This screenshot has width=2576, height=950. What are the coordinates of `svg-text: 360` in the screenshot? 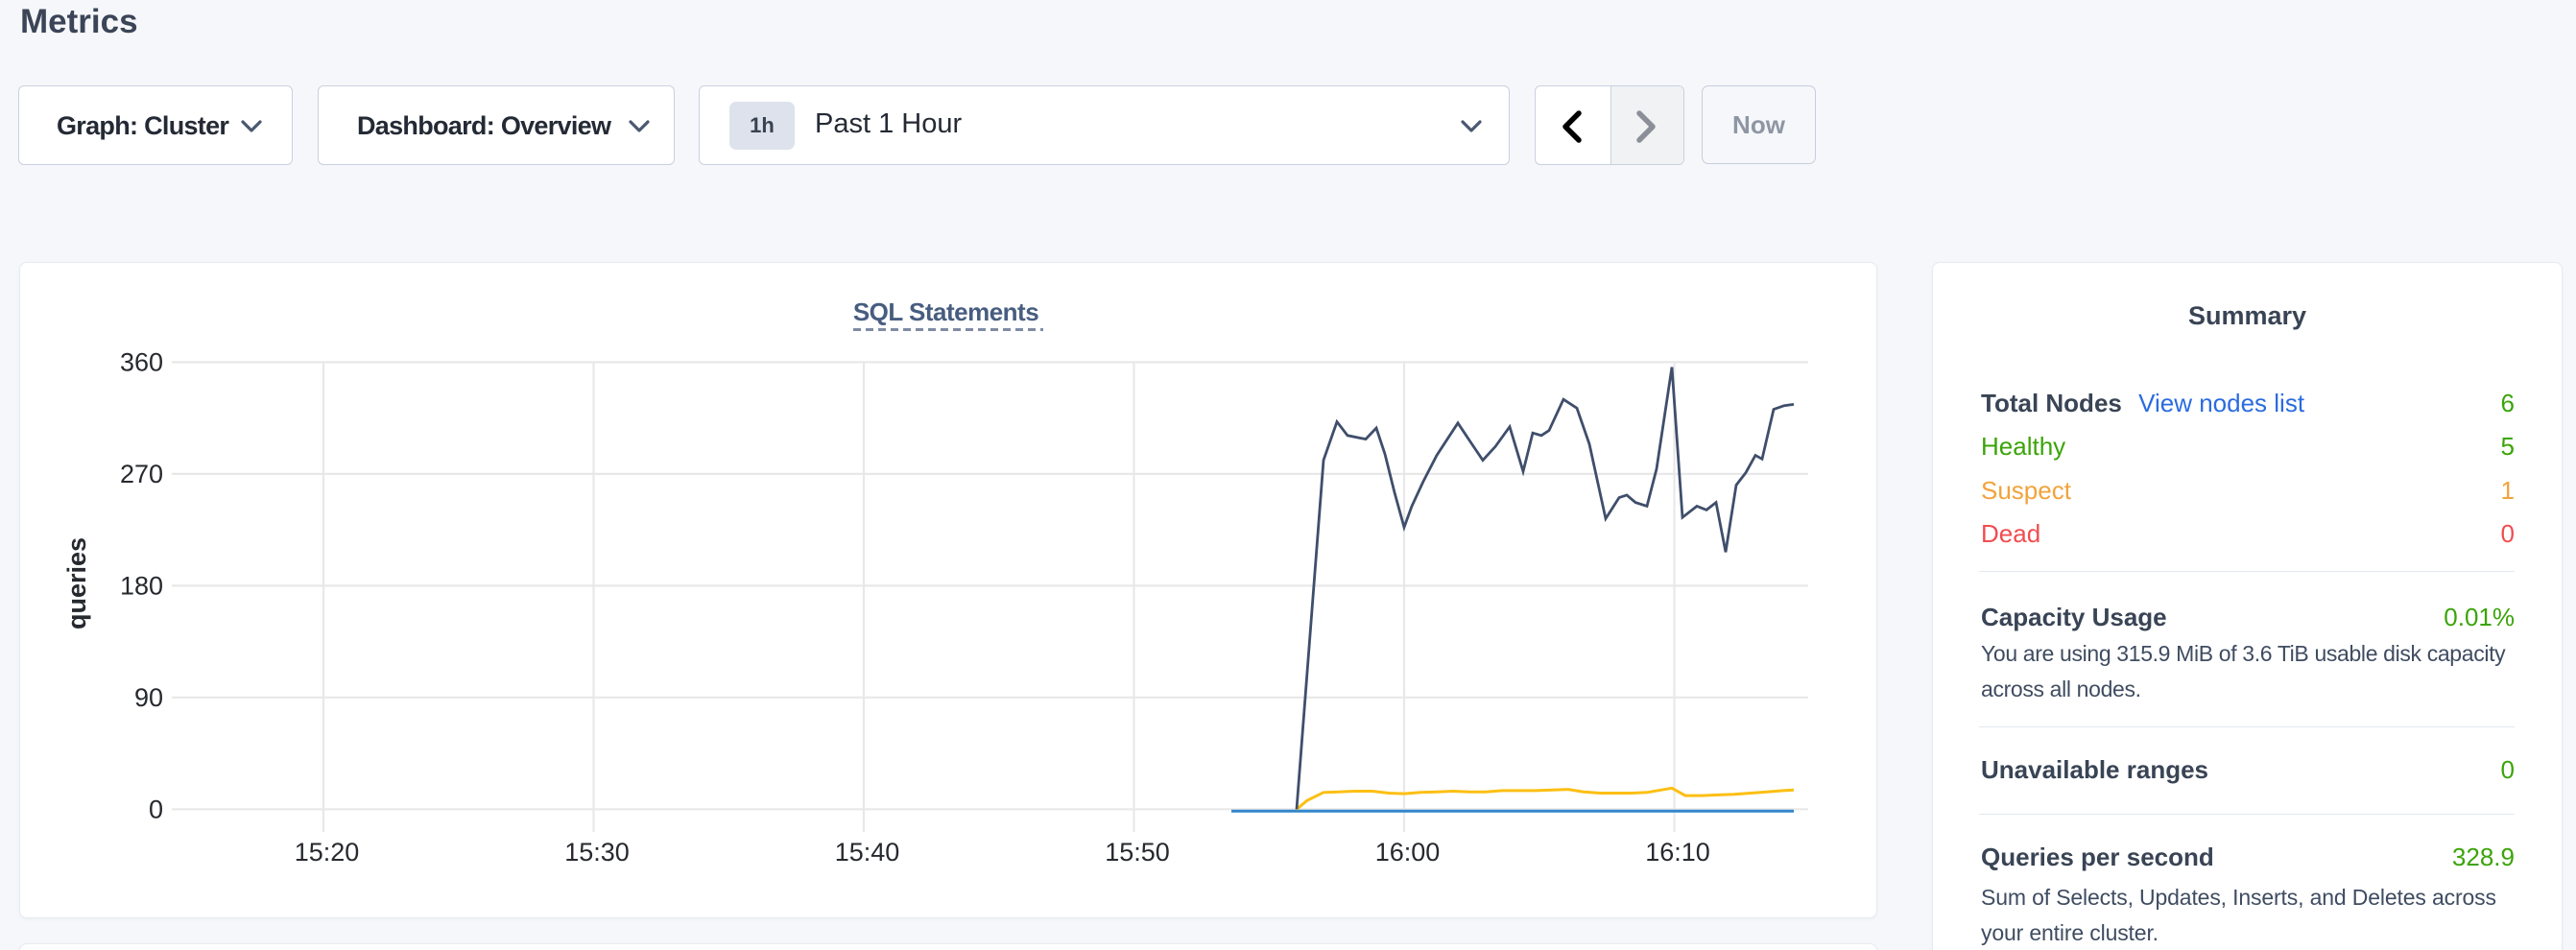 It's located at (141, 361).